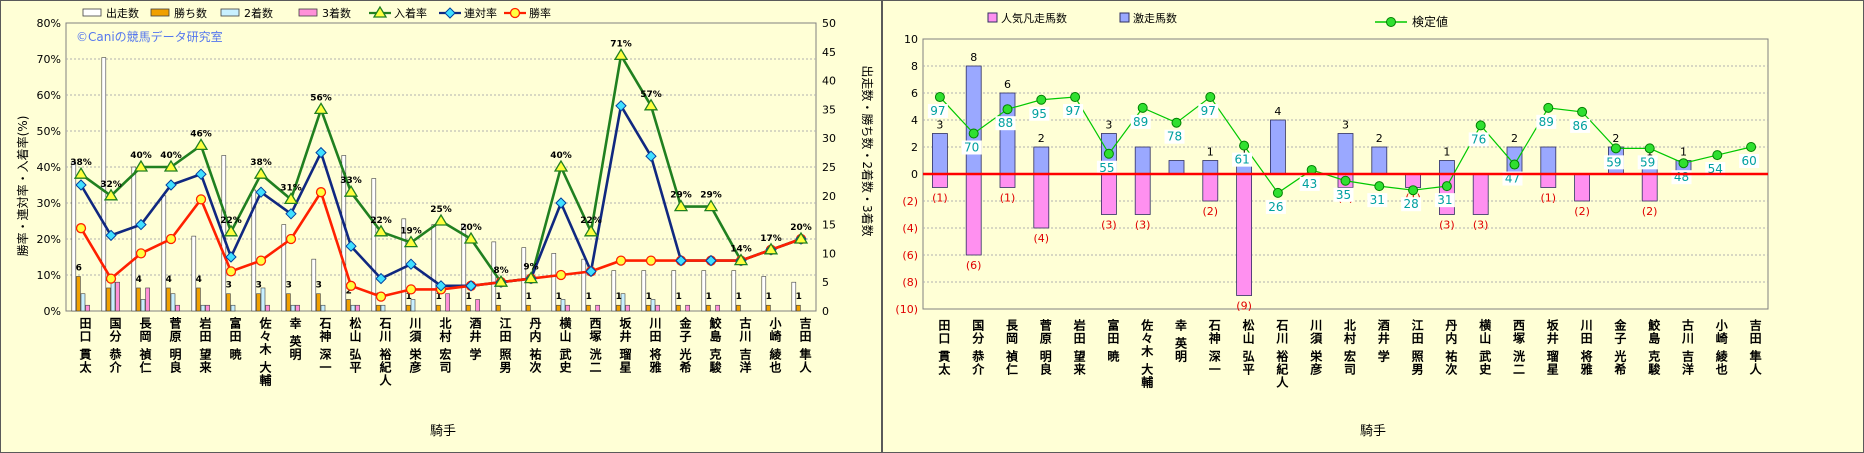 This screenshot has height=453, width=1864. I want to click on x-tick-label: 川田 将雅, so click(1586, 348).